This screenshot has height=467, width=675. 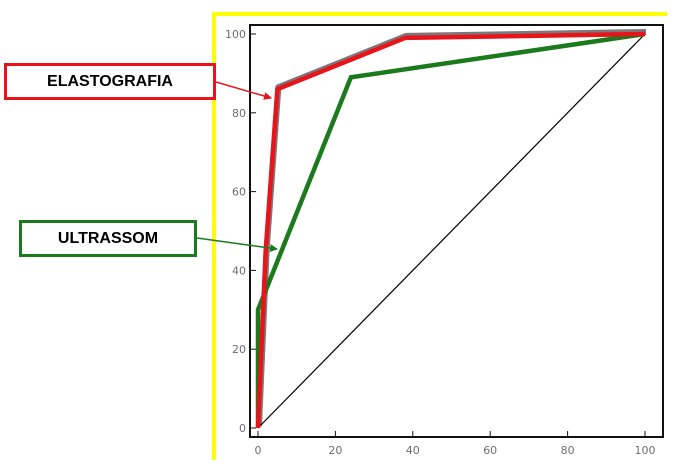 I want to click on y-tick-label: 0, so click(x=242, y=428).